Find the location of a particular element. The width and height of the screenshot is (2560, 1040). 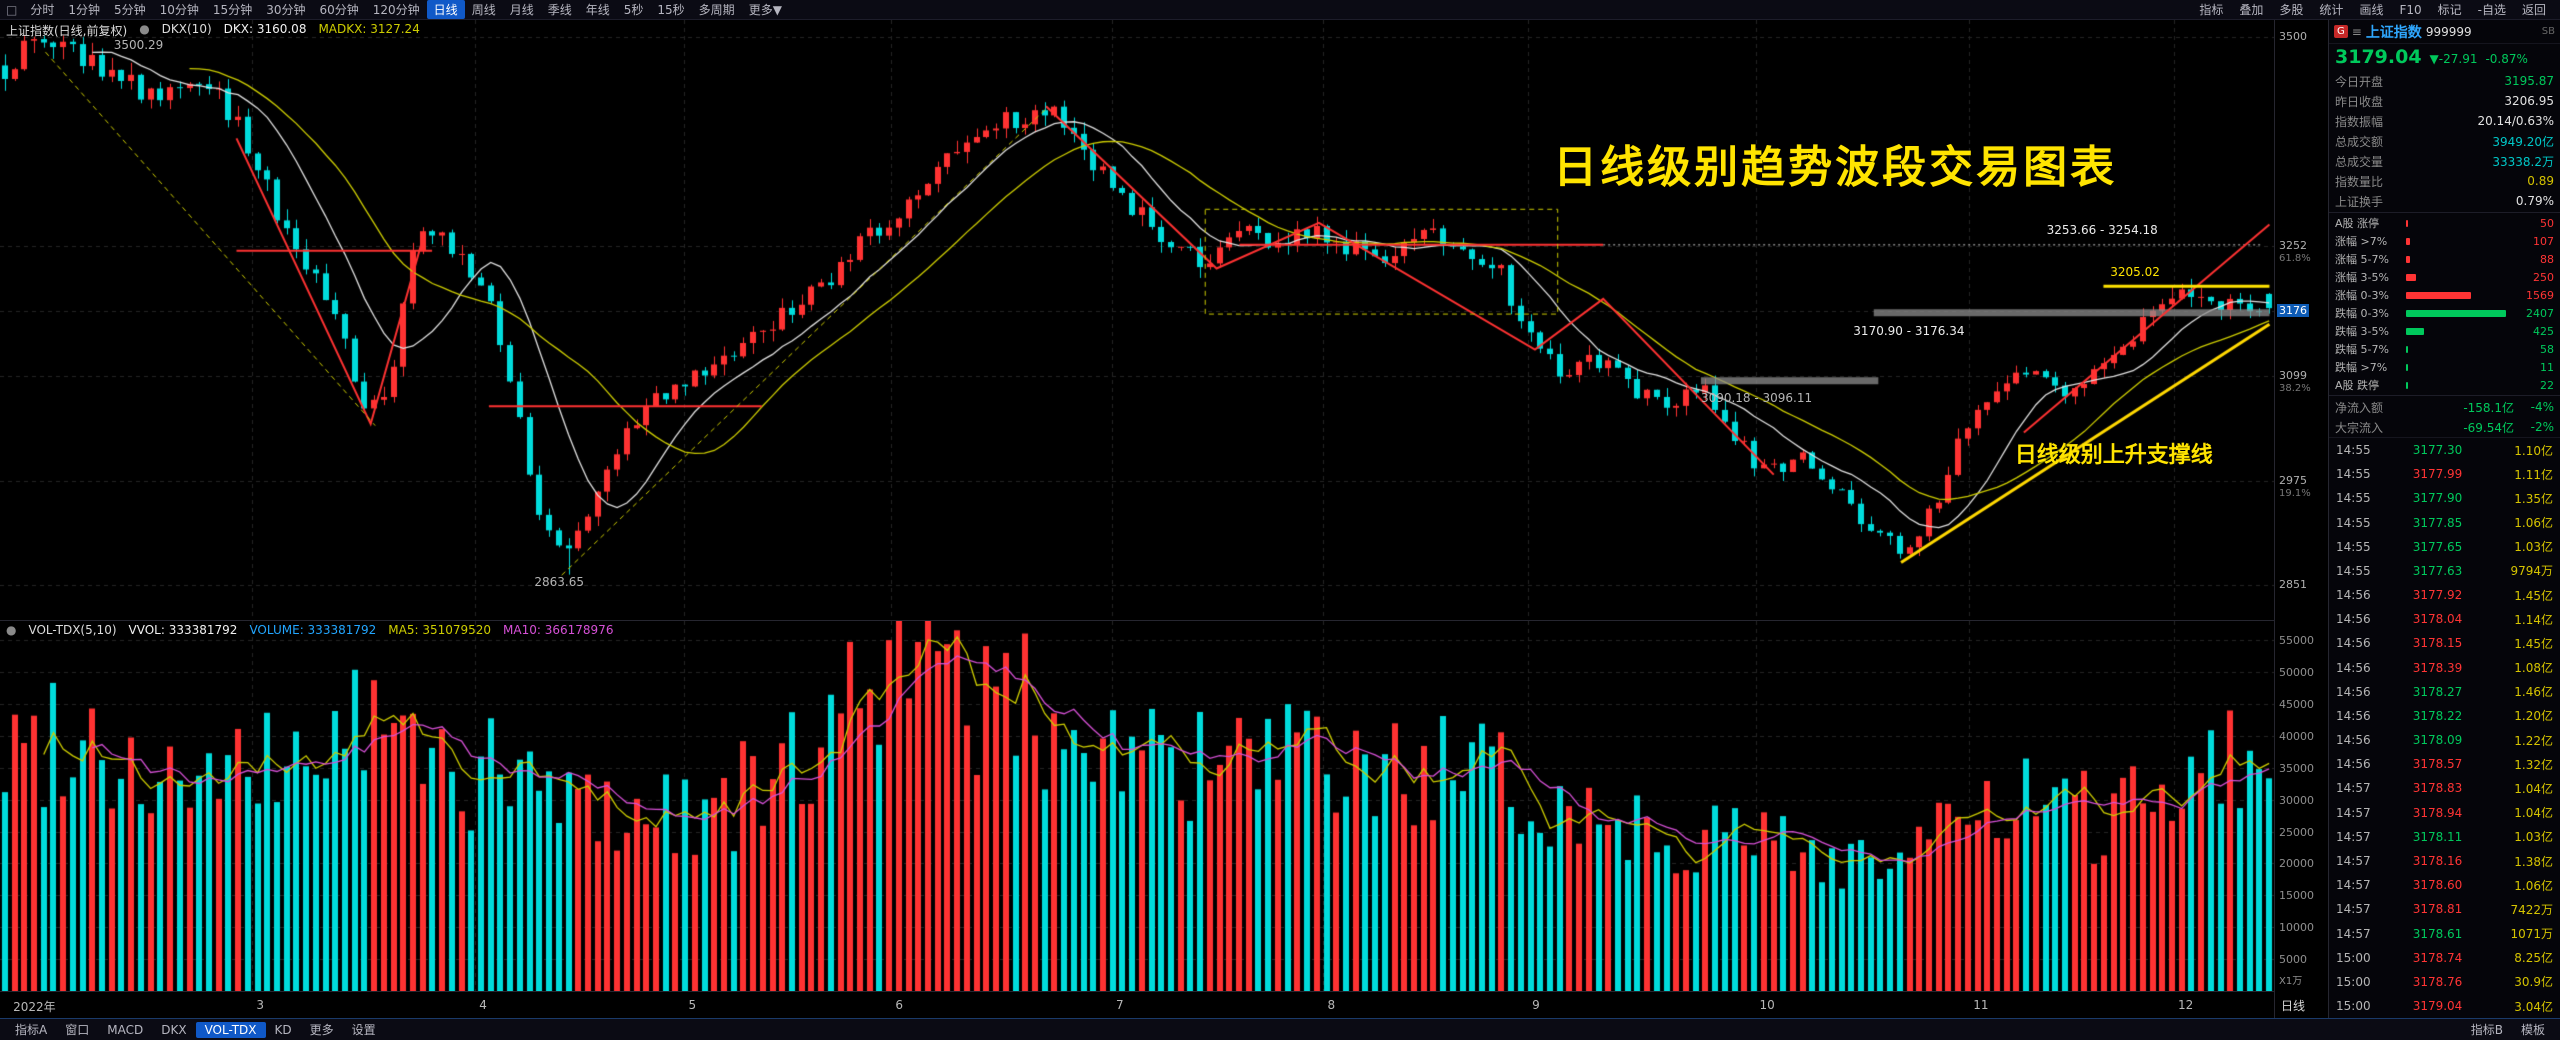

tick-time: 15:00 is located at coordinates (2353, 957).